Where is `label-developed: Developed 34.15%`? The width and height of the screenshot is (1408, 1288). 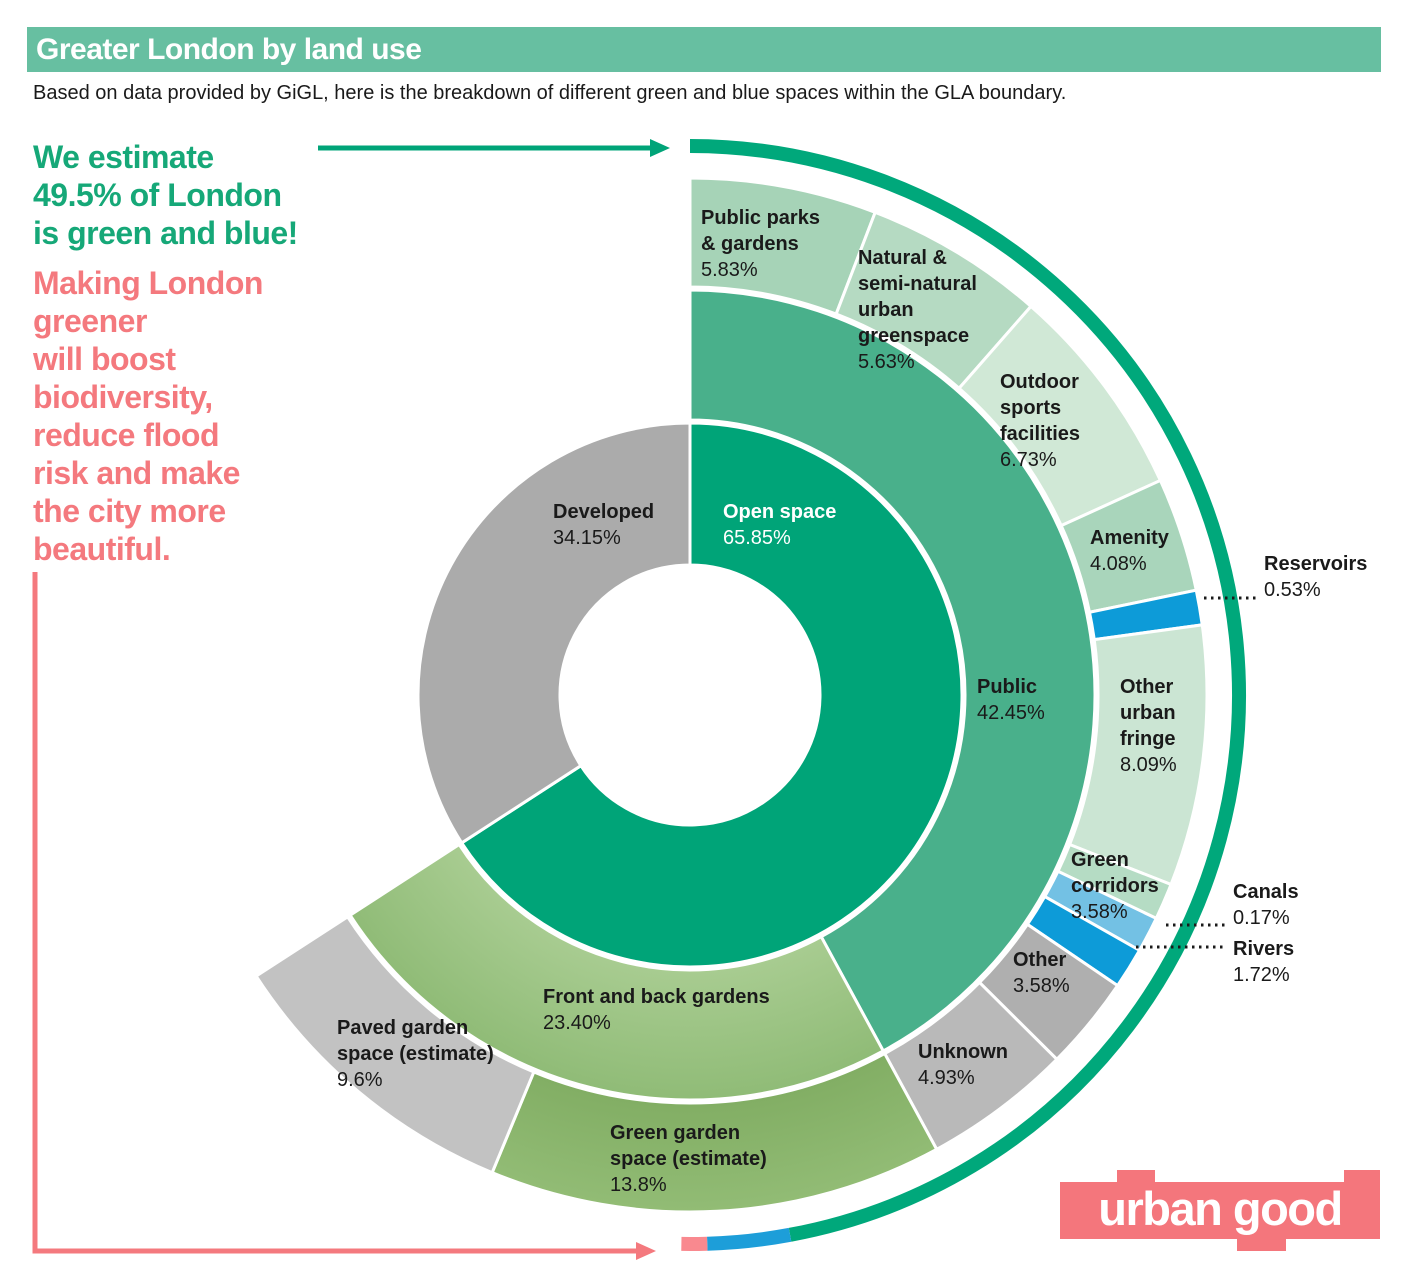
label-developed: Developed 34.15% is located at coordinates (603, 525).